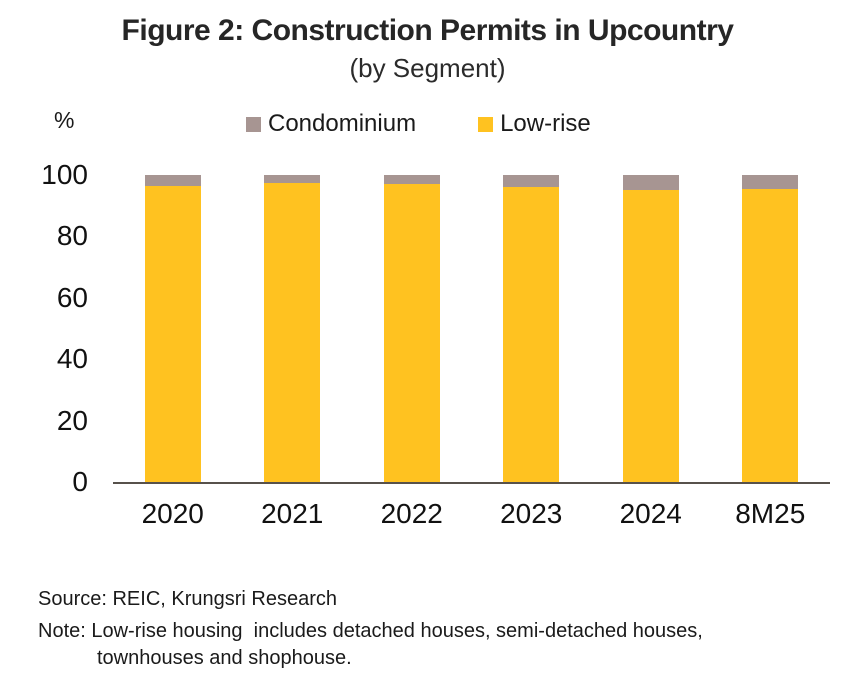 This screenshot has height=691, width=855. I want to click on legend-item-condominium: Condominium, so click(331, 124).